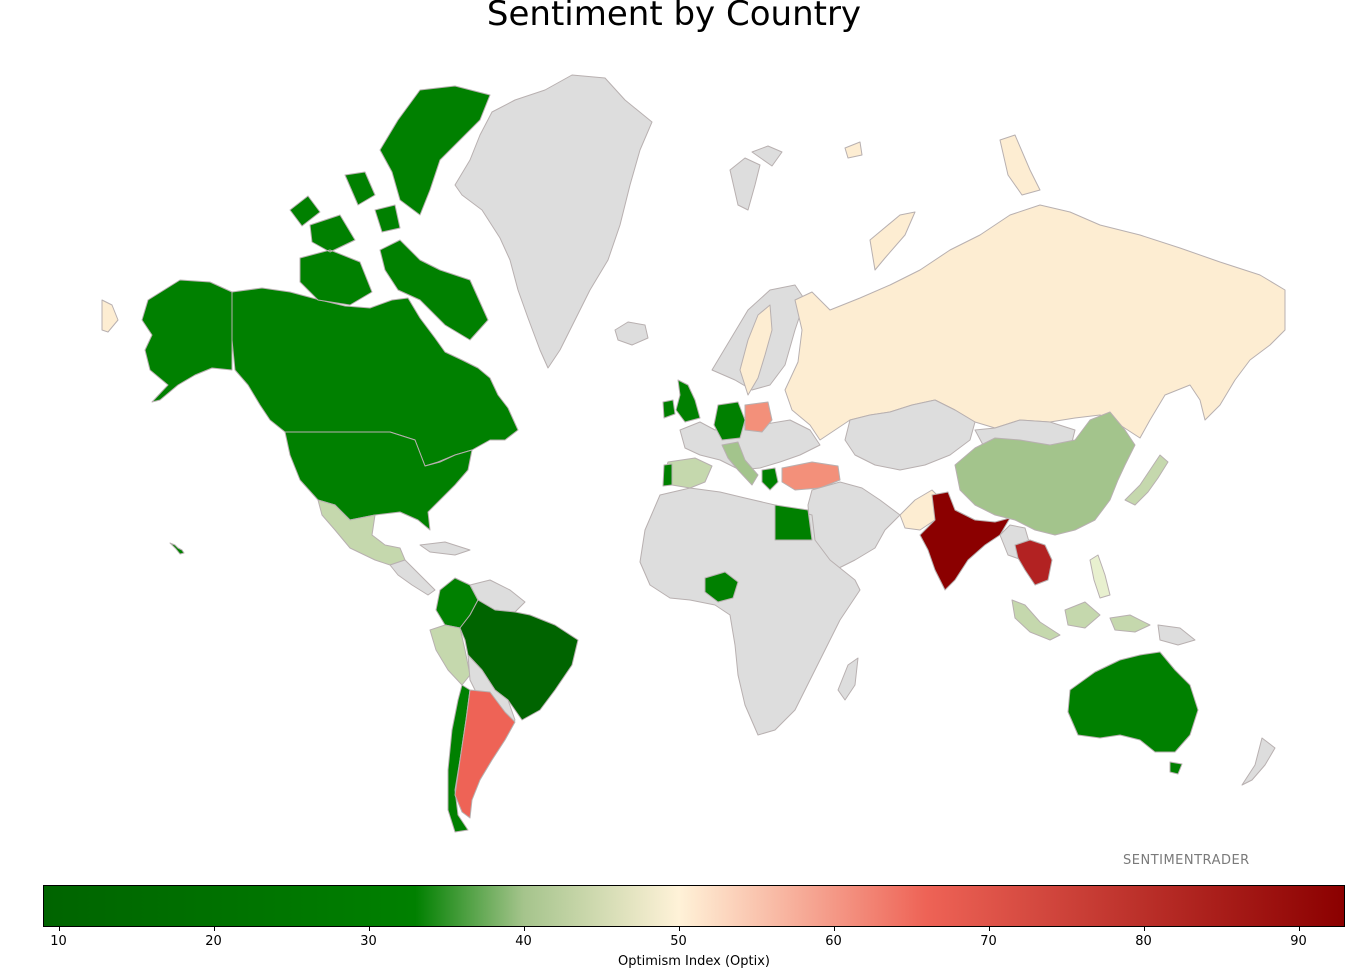 The height and width of the screenshot is (970, 1348). What do you see at coordinates (694, 961) in the screenshot?
I see `colorbar-label: Optimism Index (Optix)` at bounding box center [694, 961].